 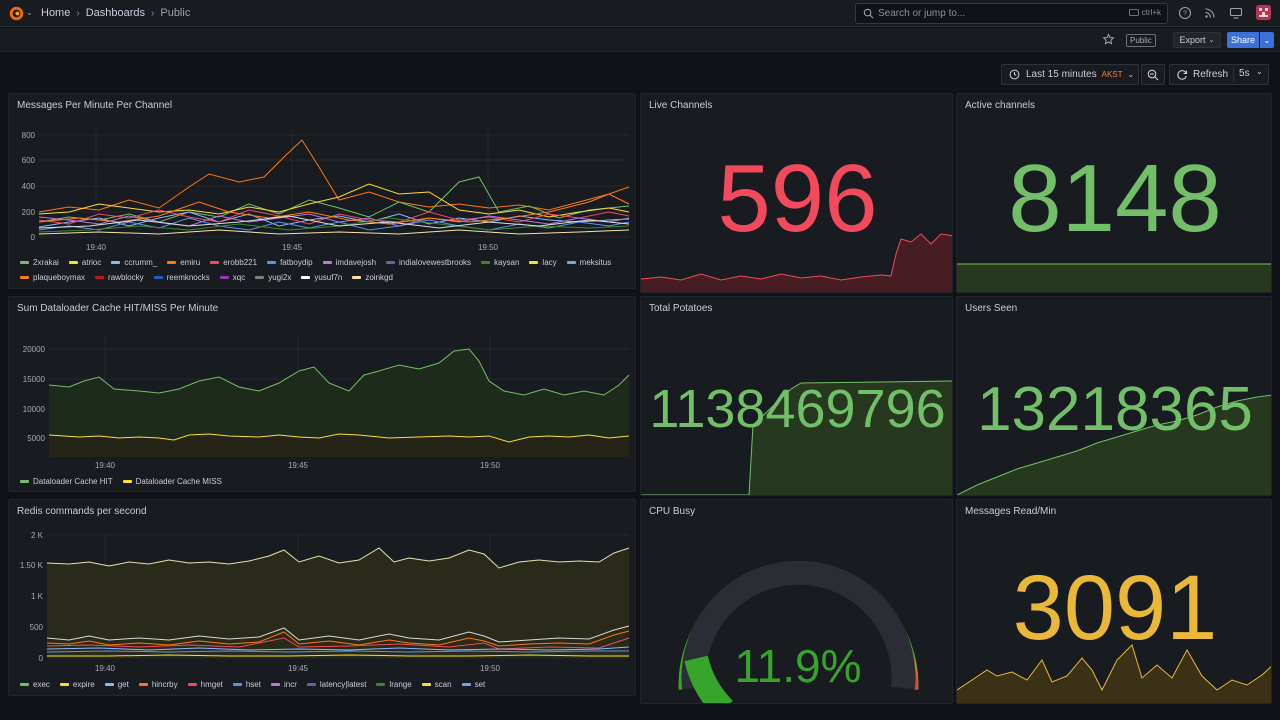 What do you see at coordinates (797, 198) in the screenshot?
I see `live-channels-value: 596` at bounding box center [797, 198].